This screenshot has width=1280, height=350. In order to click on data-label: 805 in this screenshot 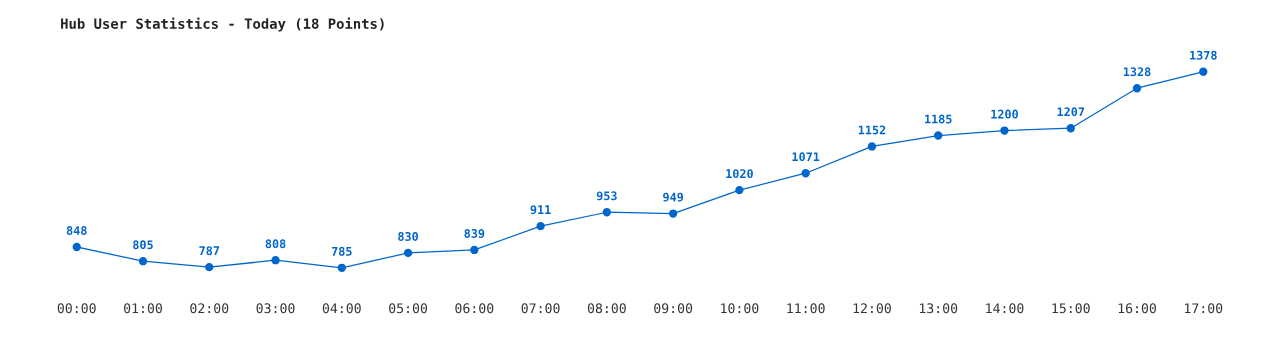, I will do `click(143, 245)`.